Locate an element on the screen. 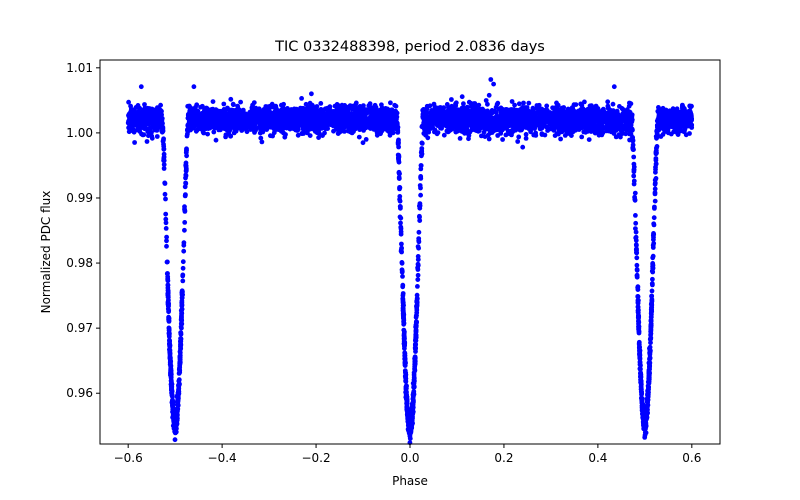  chart-title: TIC 0332488398, period 2.0836 days is located at coordinates (409, 47).